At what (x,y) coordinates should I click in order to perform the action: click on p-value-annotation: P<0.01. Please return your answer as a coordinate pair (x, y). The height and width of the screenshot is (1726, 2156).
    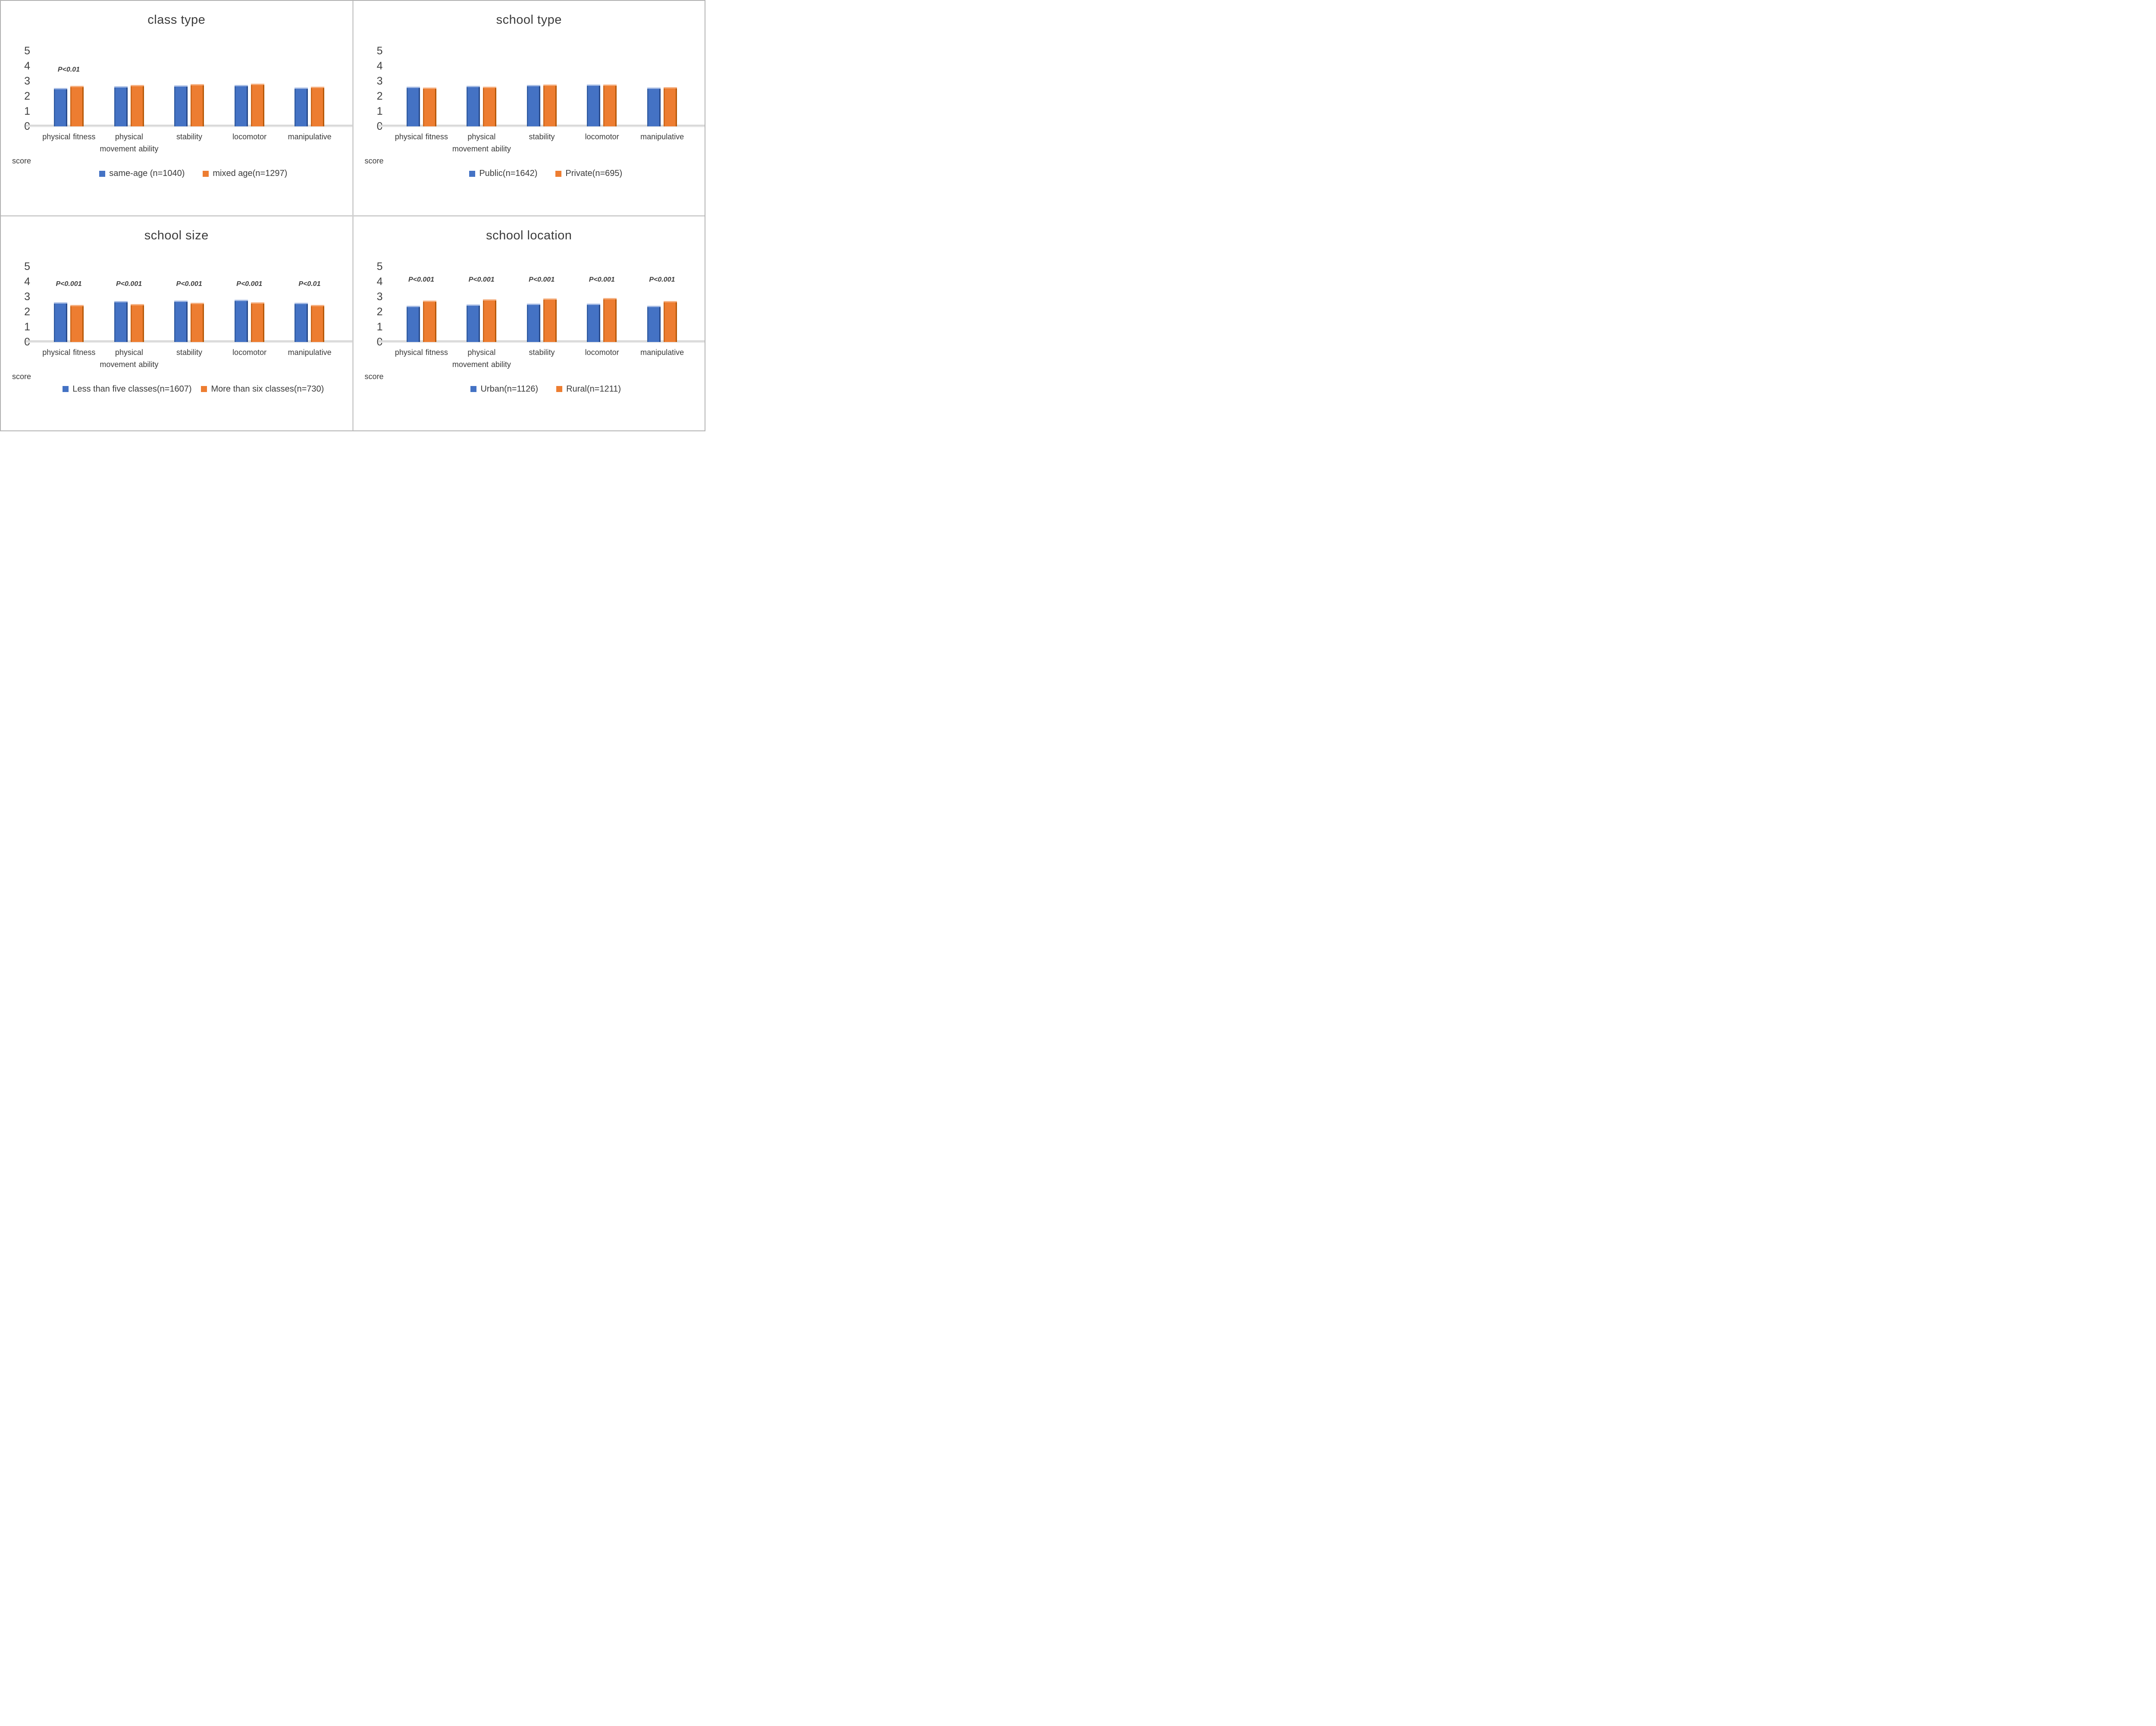
    Looking at the image, I should click on (309, 284).